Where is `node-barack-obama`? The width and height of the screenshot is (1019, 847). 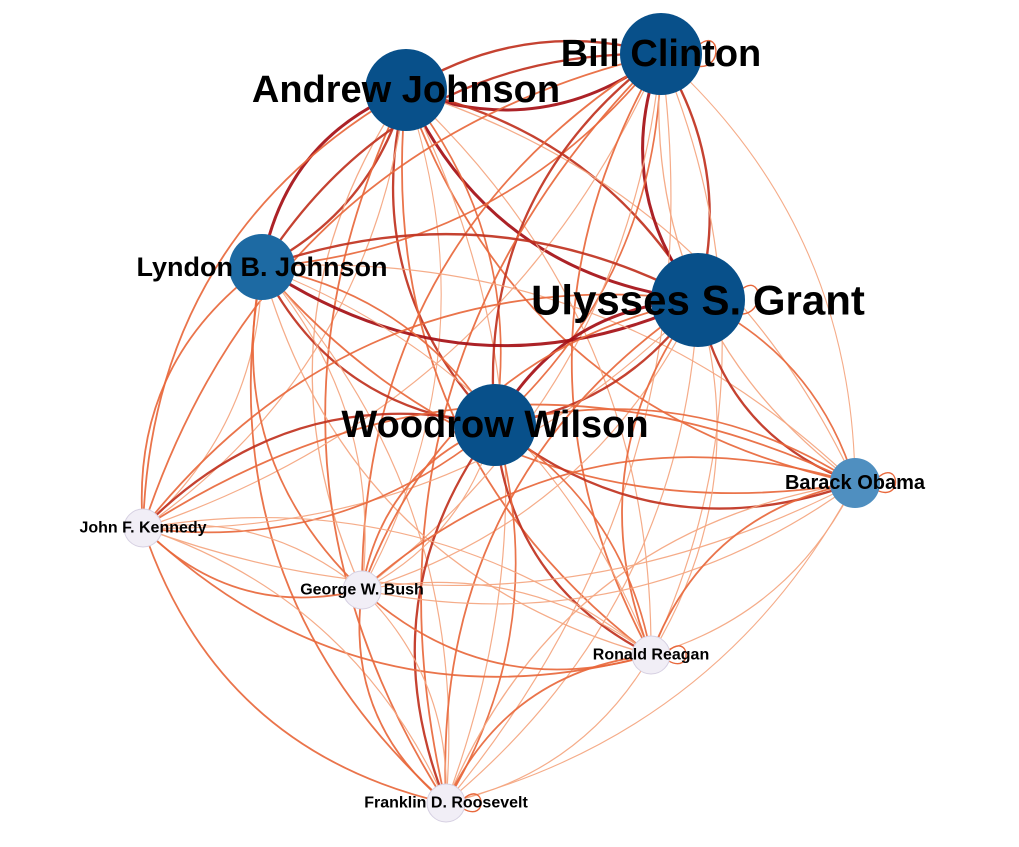
node-barack-obama is located at coordinates (855, 483).